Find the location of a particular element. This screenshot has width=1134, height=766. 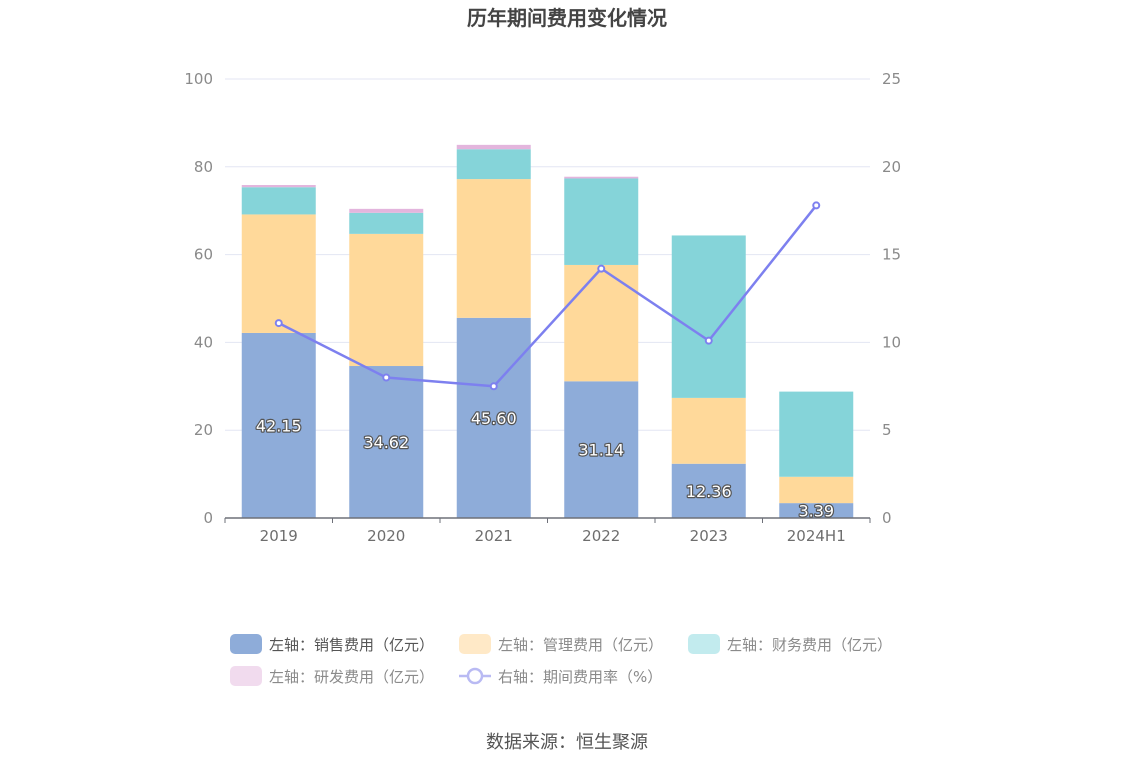

ratio-point-2021 is located at coordinates (493, 386).